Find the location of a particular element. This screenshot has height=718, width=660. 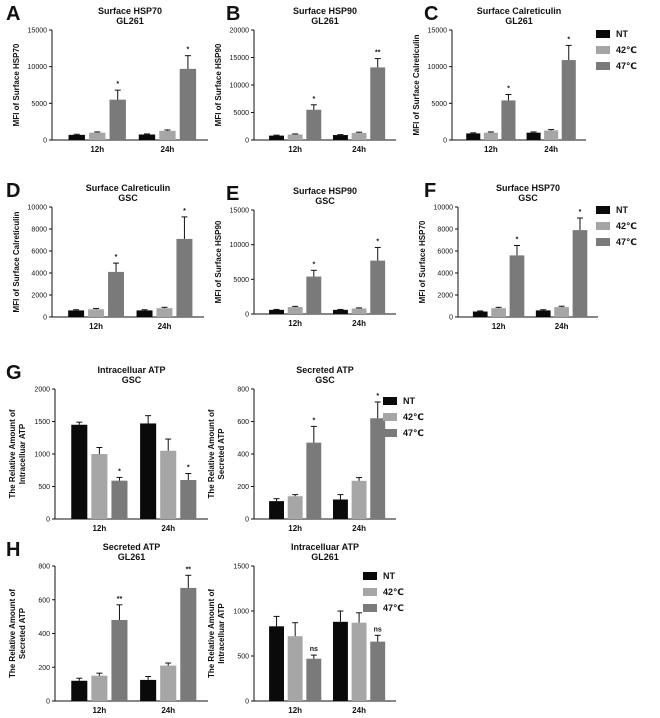

y-axis-label: MFI of Surface HSP70 is located at coordinates (422, 261).